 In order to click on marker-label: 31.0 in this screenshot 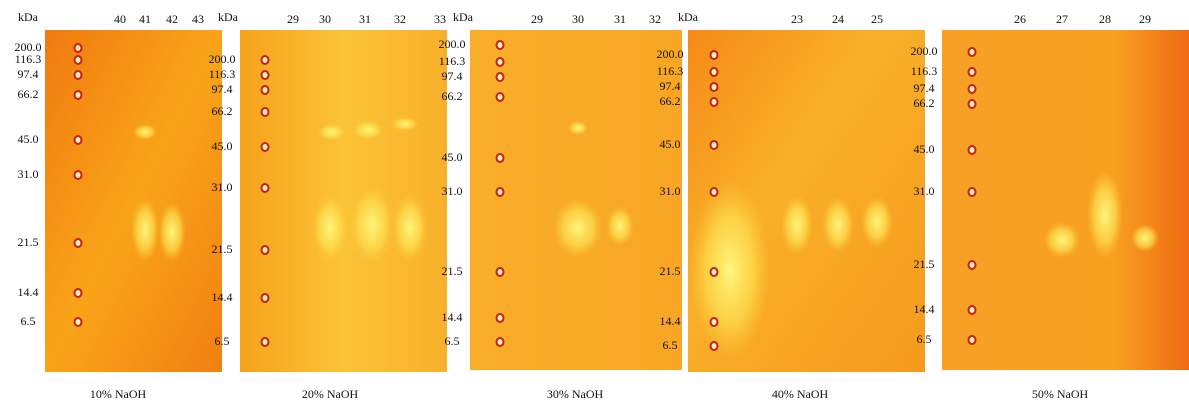, I will do `click(28, 174)`.